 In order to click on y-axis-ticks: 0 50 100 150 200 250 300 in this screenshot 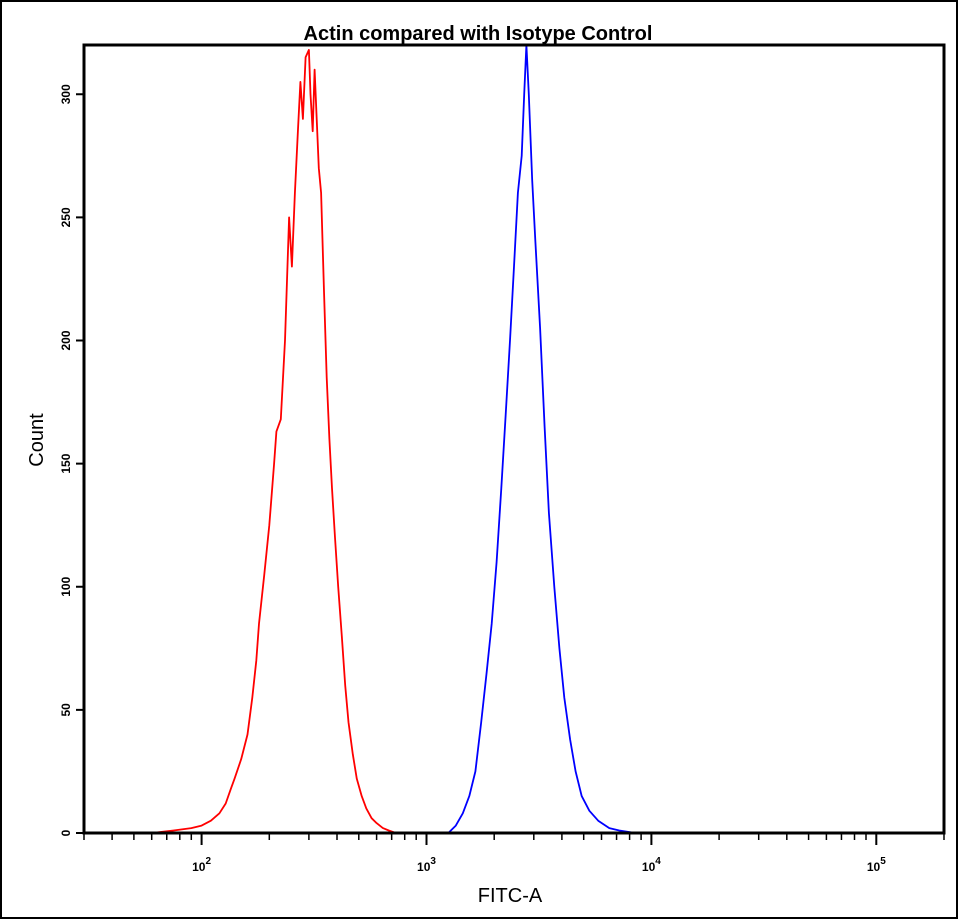, I will do `click(71, 460)`.